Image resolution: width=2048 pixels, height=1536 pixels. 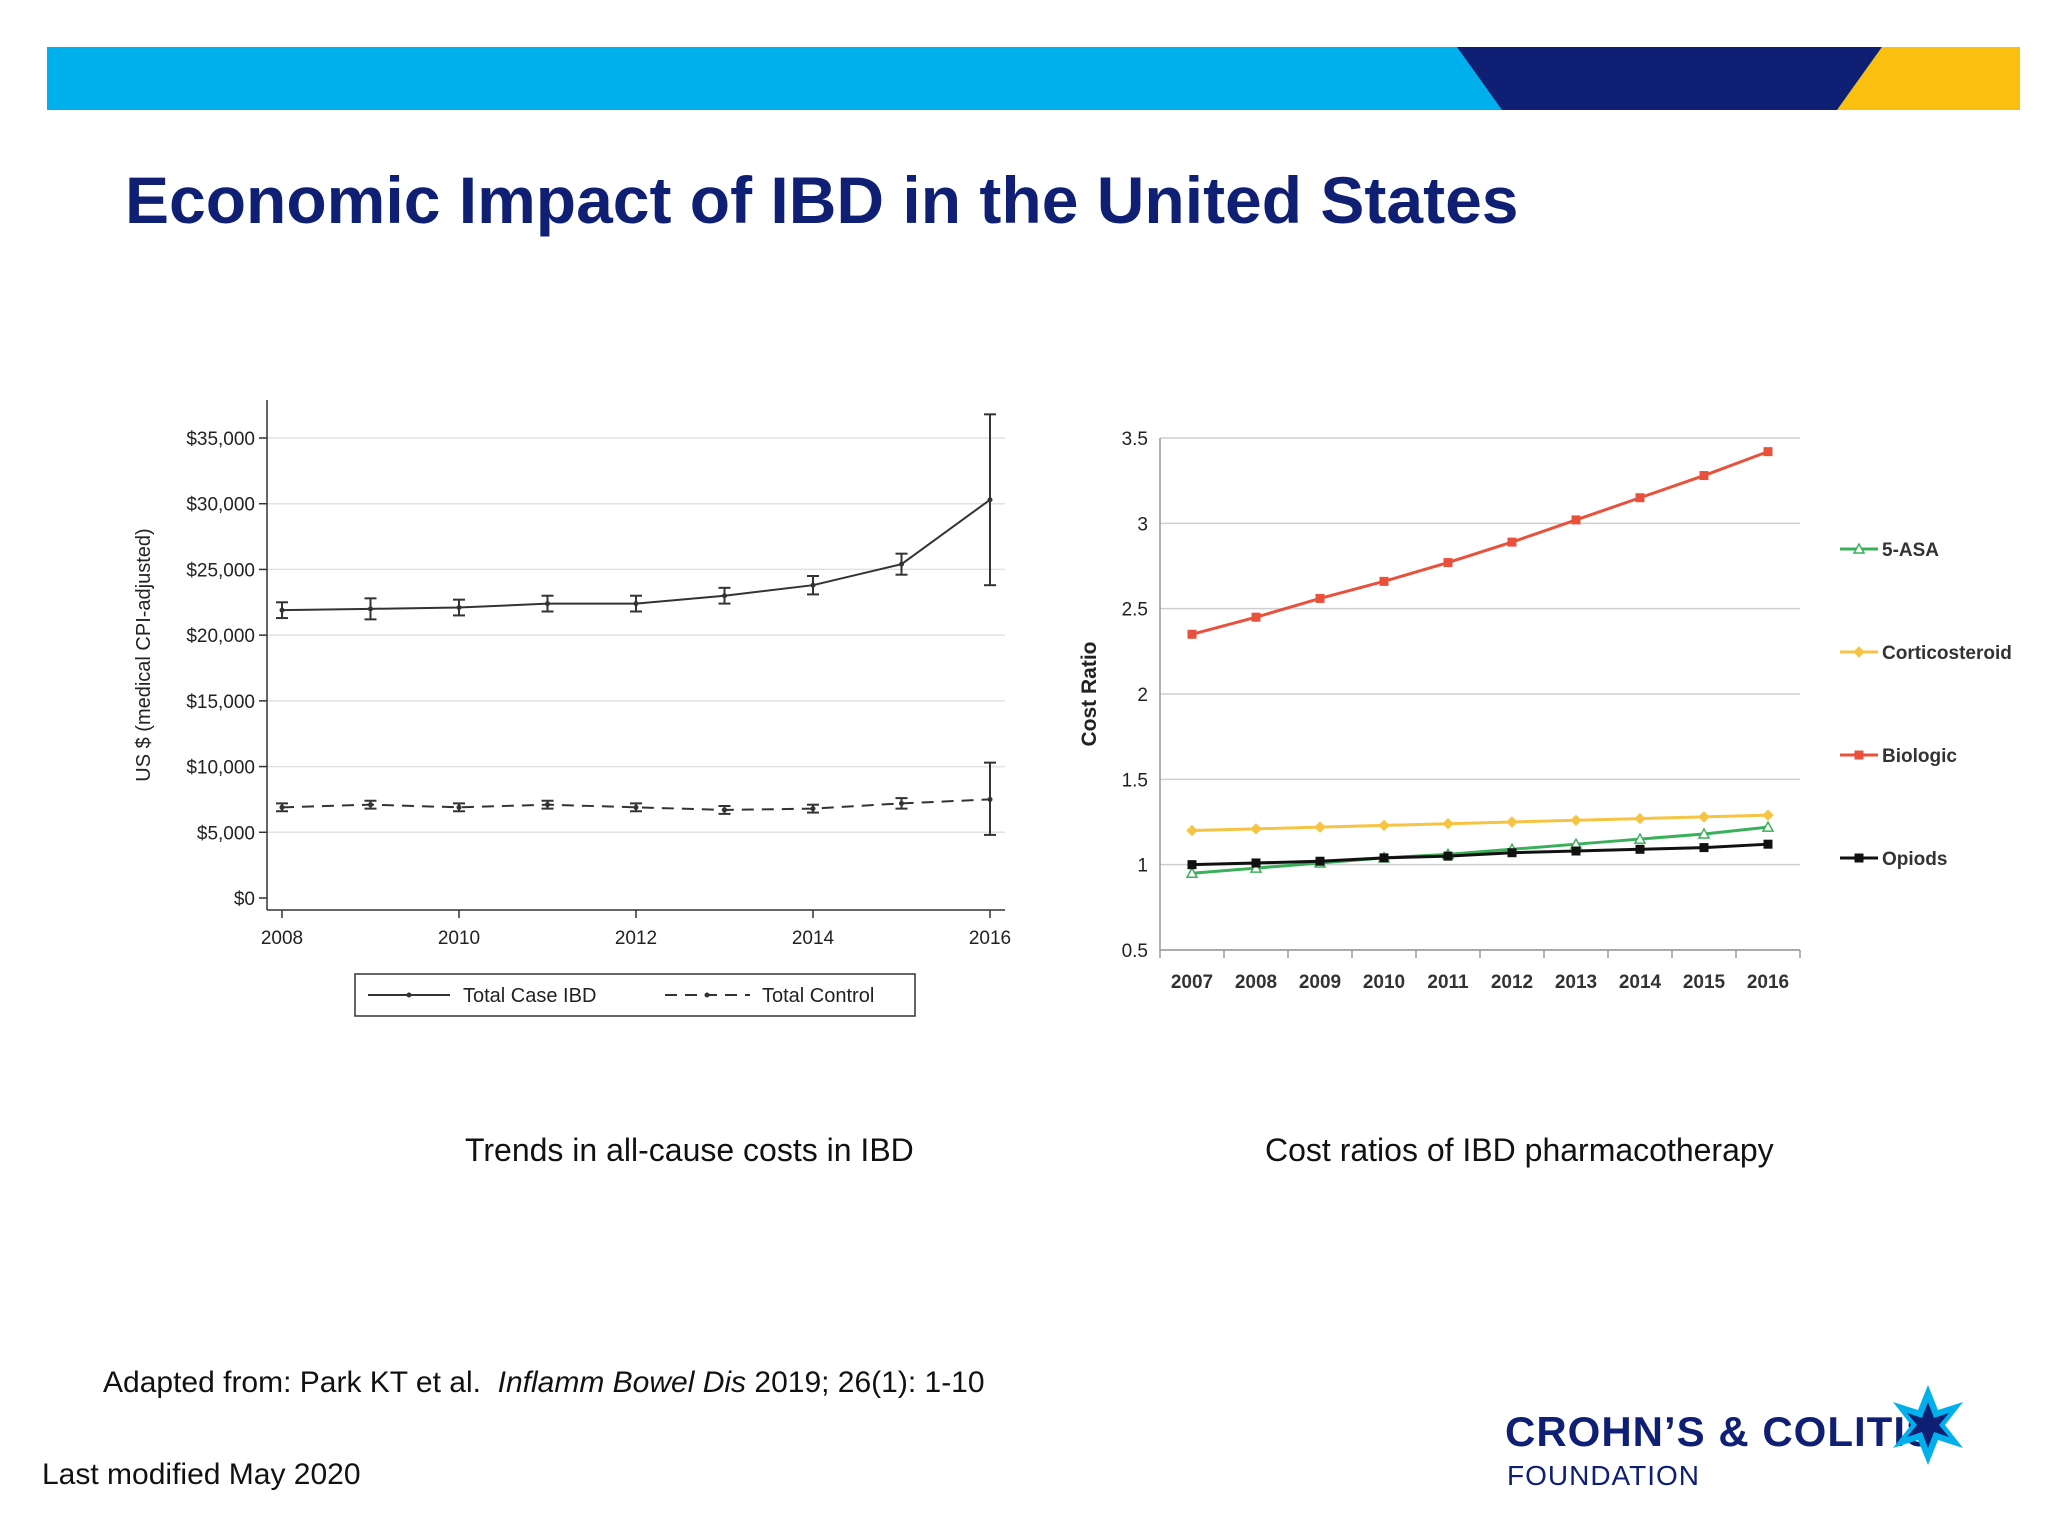 What do you see at coordinates (1089, 694) in the screenshot?
I see `y-axis-label: Cost Ratio` at bounding box center [1089, 694].